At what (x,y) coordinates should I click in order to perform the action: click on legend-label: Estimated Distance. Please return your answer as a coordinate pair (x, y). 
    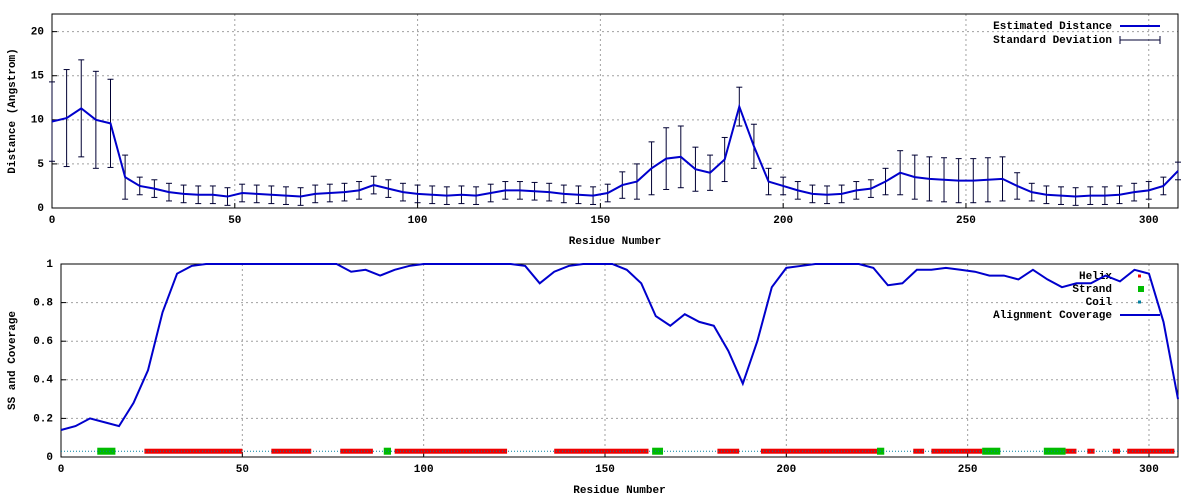
    Looking at the image, I should click on (1052, 27).